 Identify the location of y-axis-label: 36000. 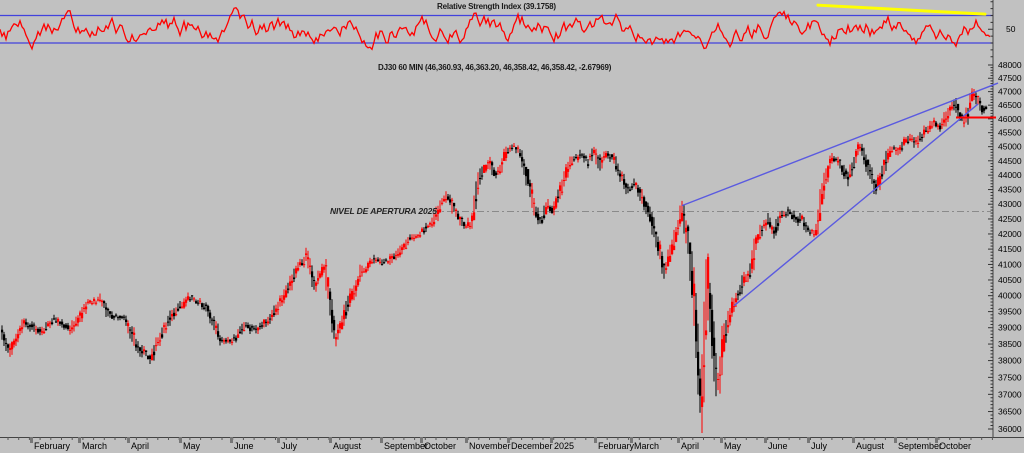
(1010, 429).